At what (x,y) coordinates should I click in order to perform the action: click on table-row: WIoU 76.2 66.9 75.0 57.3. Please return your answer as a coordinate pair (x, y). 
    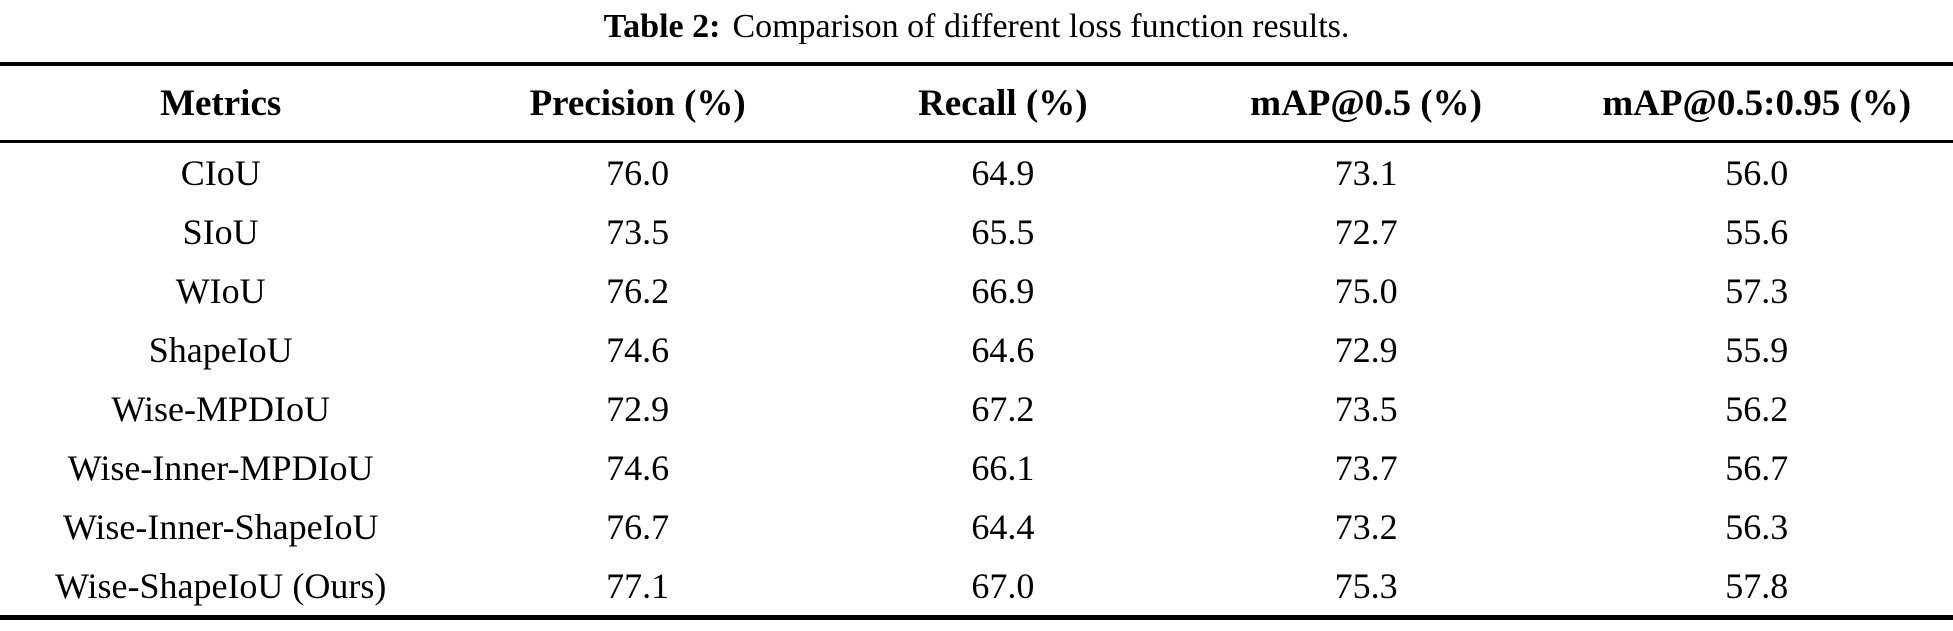
    Looking at the image, I should click on (976, 290).